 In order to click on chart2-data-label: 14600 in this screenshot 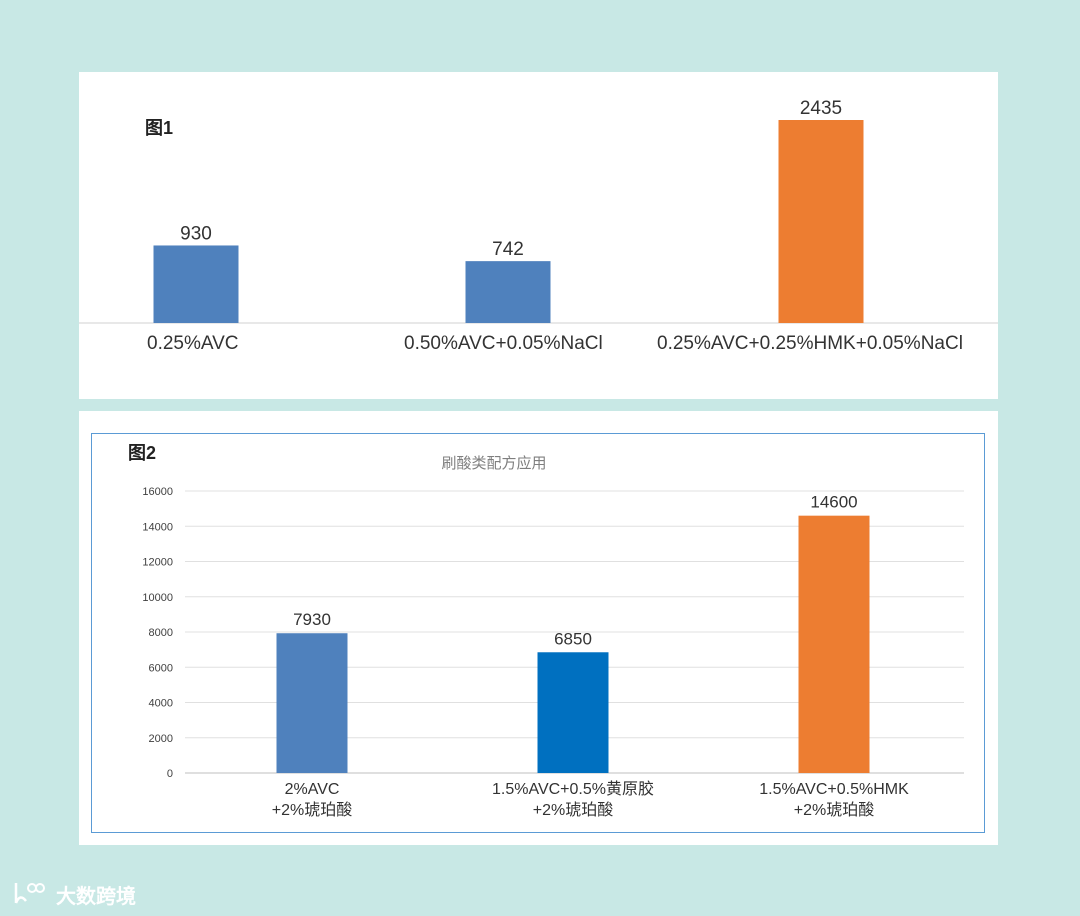, I will do `click(833, 502)`.